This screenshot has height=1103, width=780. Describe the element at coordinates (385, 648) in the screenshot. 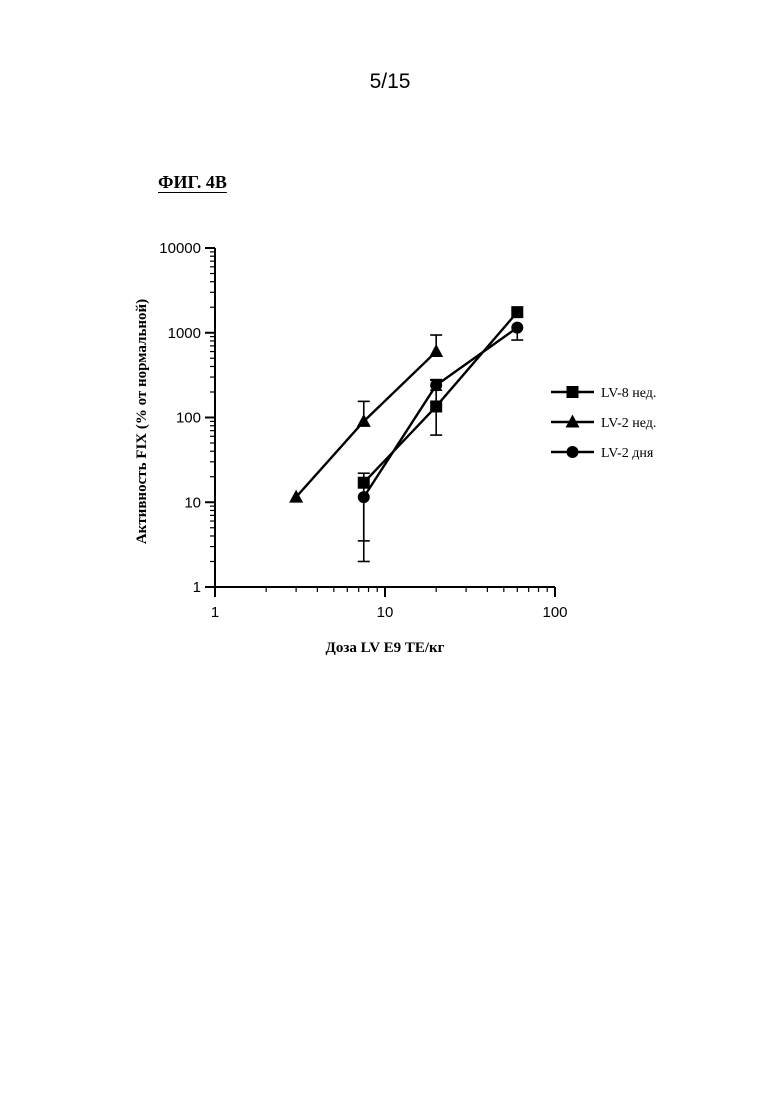

I see `x-axis-title: Доза LV E9 ТЕ/кг` at that location.